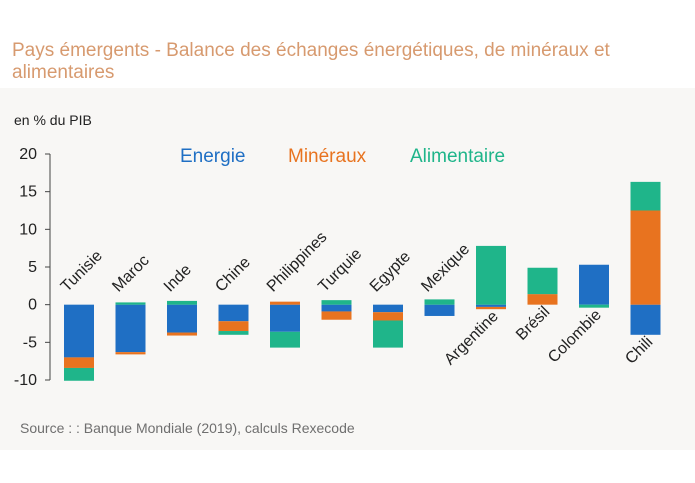  I want to click on bar-segment-minéraux-egypte, so click(388, 316).